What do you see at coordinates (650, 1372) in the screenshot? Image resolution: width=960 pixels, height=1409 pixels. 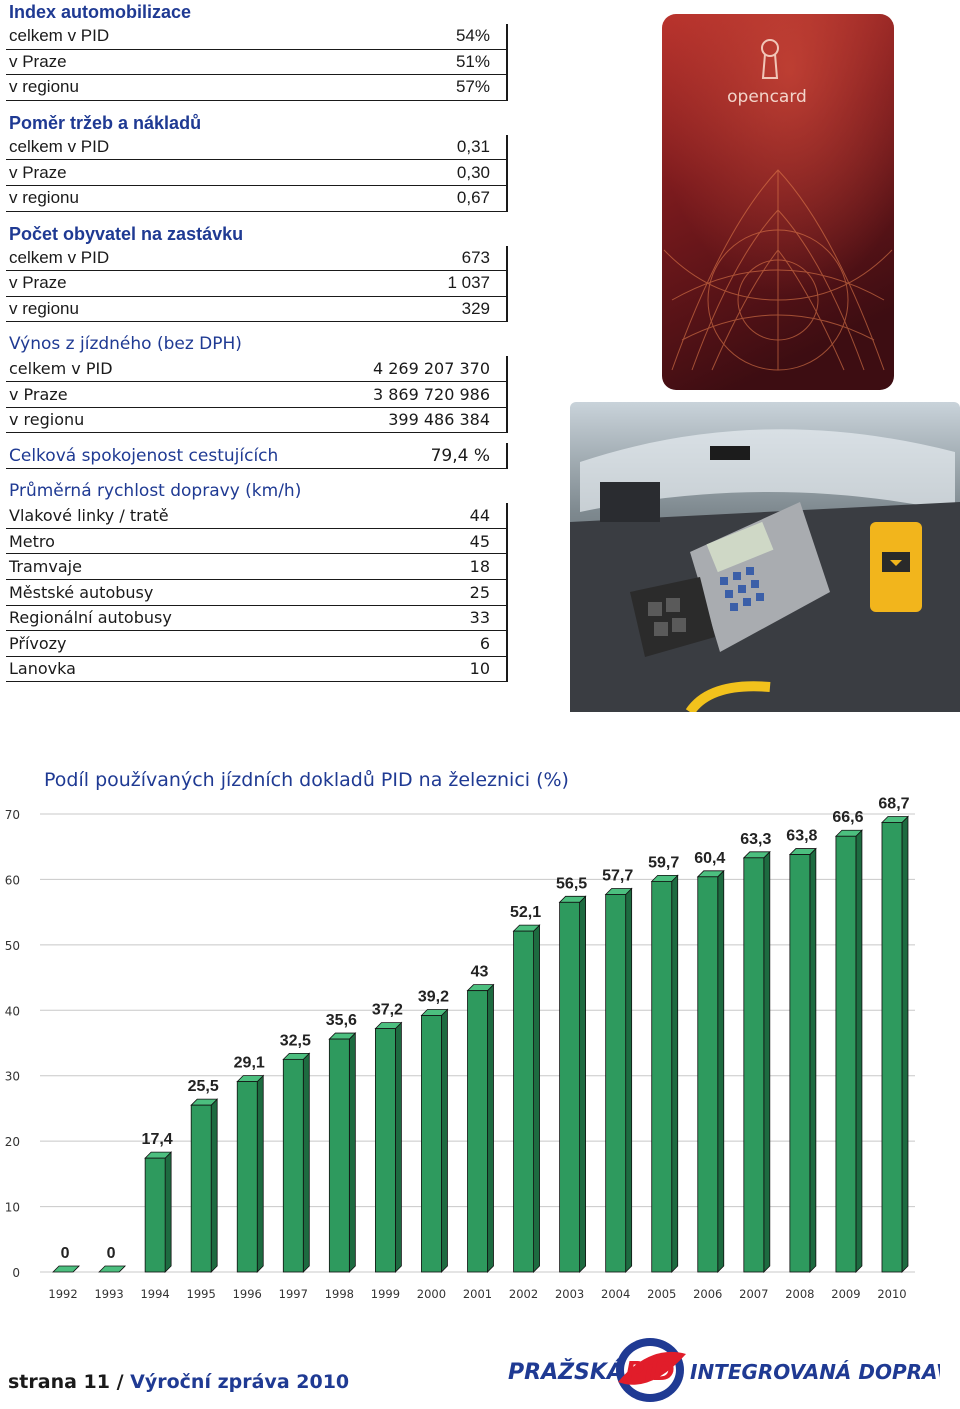 I see `logo-mark: PiD` at bounding box center [650, 1372].